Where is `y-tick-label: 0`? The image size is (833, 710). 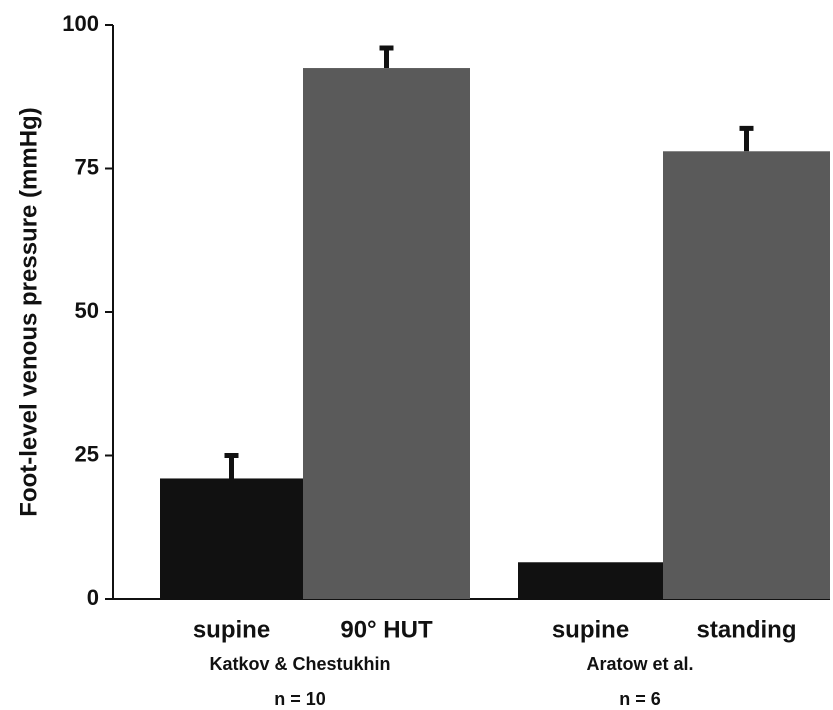 y-tick-label: 0 is located at coordinates (93, 597).